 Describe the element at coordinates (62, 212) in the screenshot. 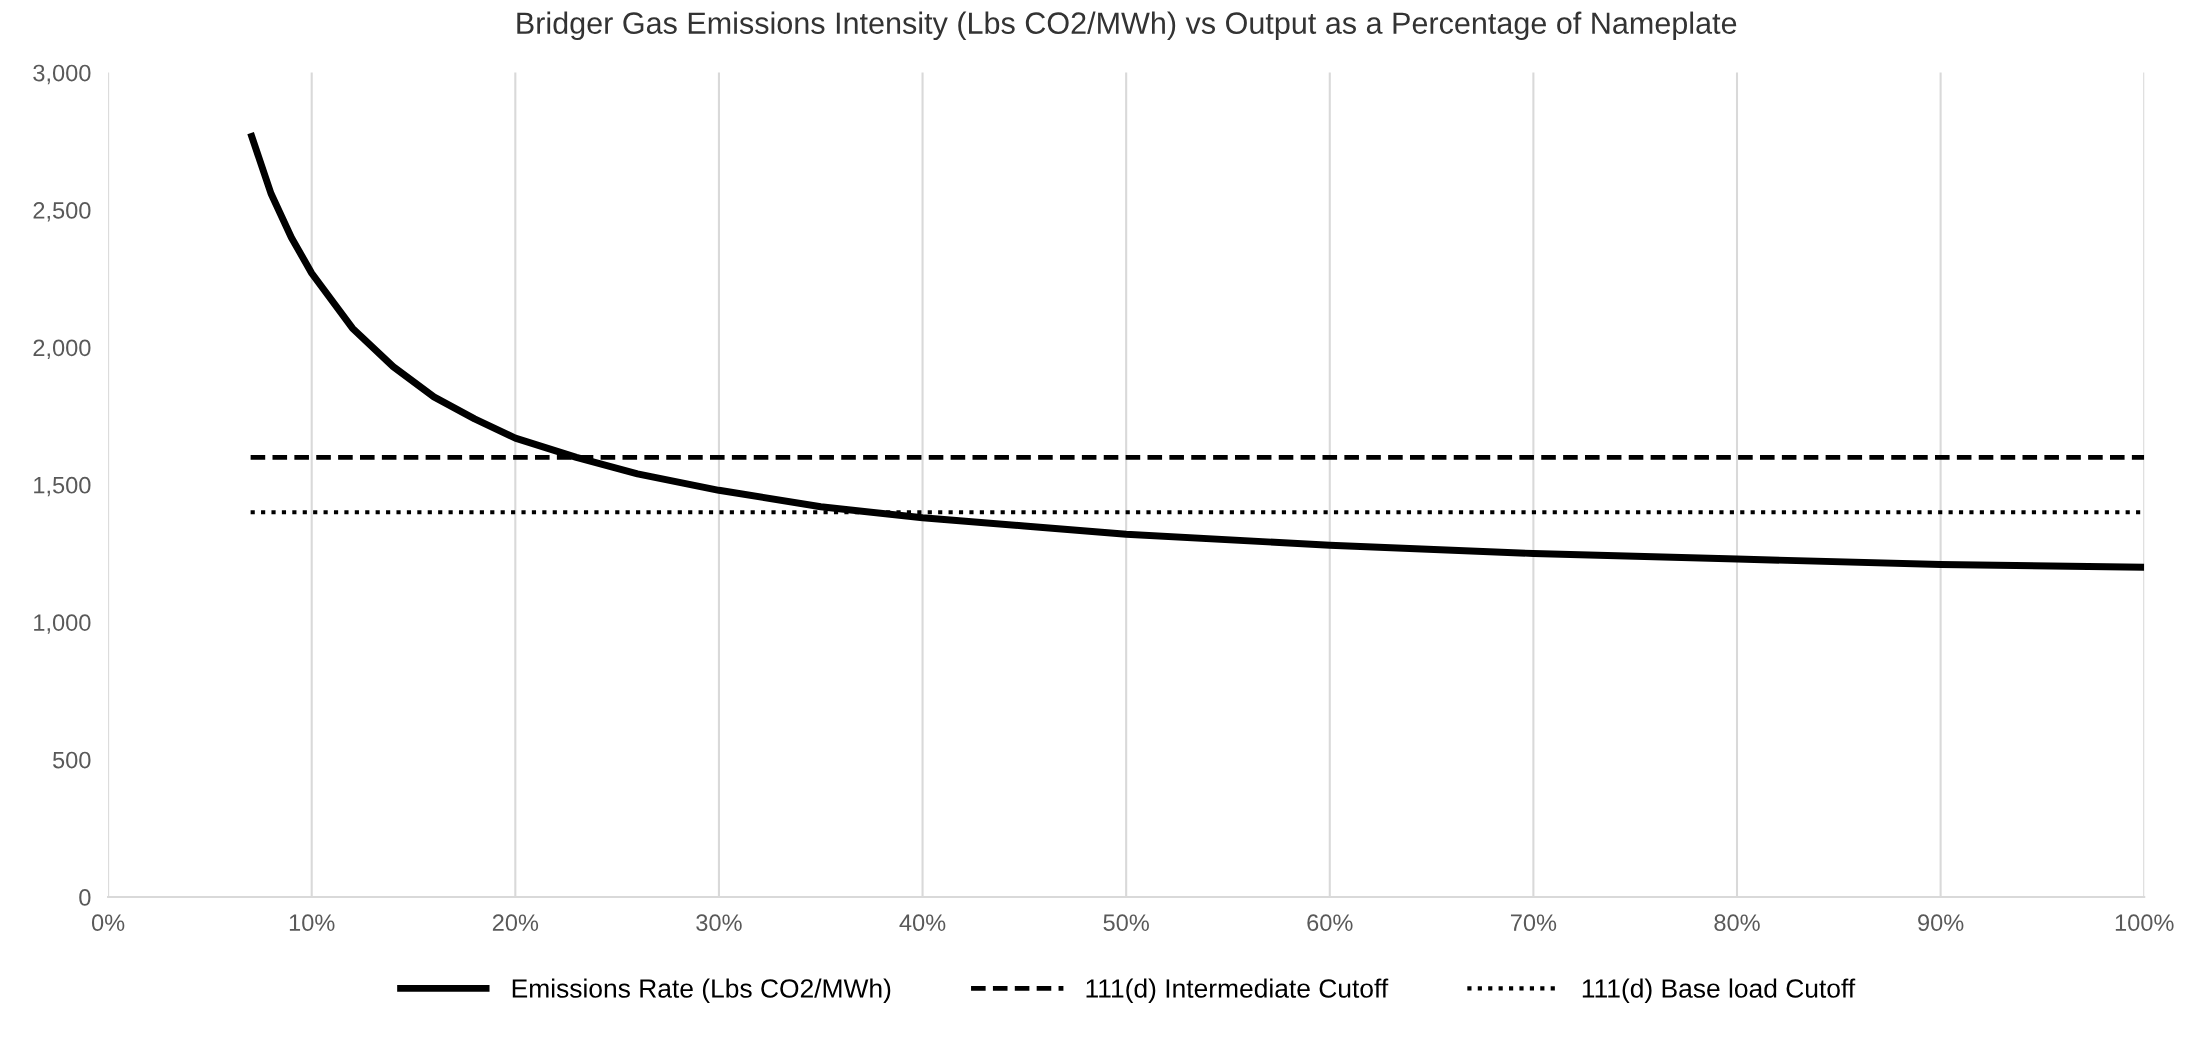

I see `y-tick-label: 2,500` at that location.